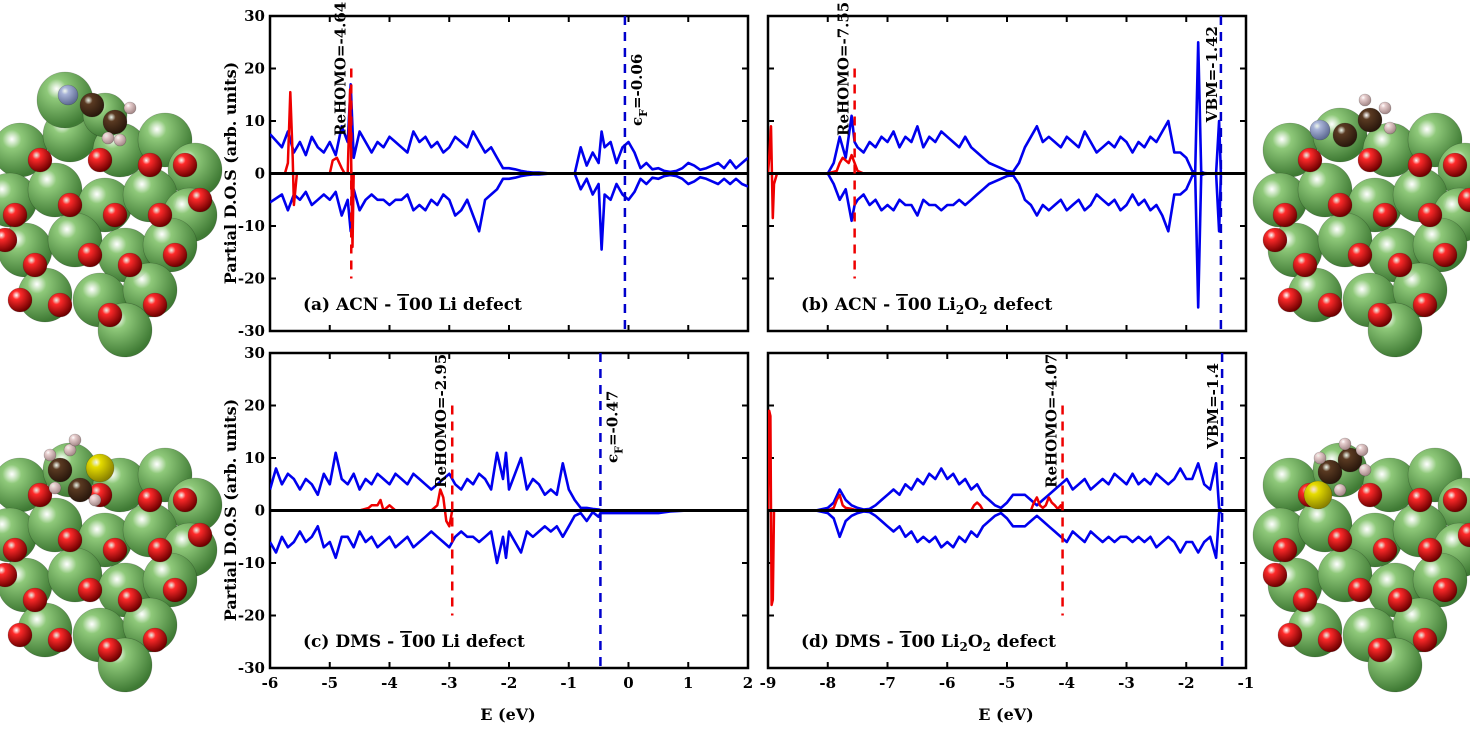 The image size is (1470, 730). I want to click on x-tick-label: -3, so click(1126, 683).